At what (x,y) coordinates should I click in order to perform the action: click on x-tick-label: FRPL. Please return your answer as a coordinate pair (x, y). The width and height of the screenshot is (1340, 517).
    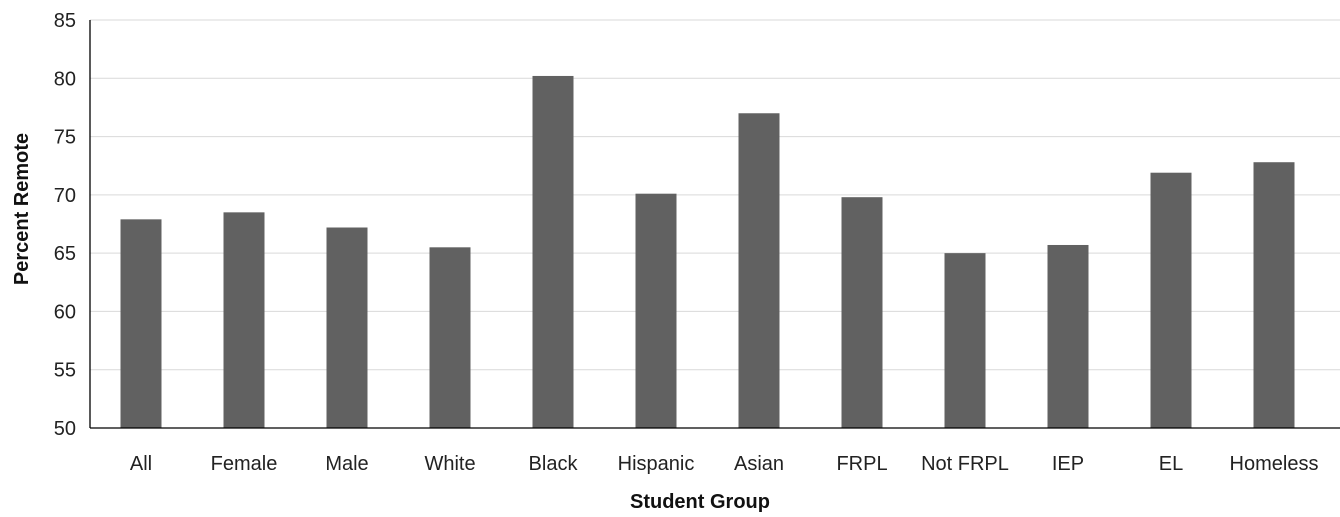
    Looking at the image, I should click on (861, 464).